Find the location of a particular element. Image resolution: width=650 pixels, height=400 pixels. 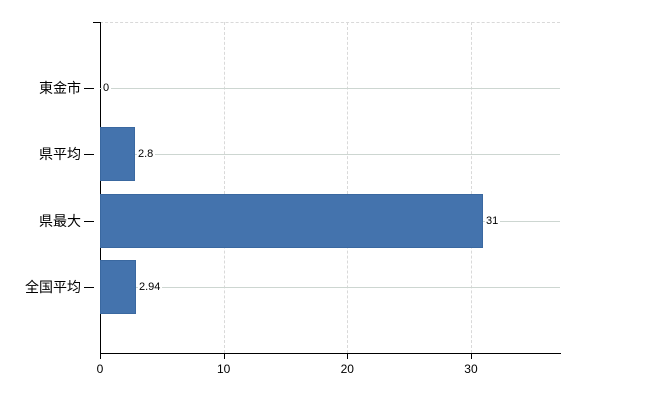

x-axis-tick-label: 20 is located at coordinates (347, 369).